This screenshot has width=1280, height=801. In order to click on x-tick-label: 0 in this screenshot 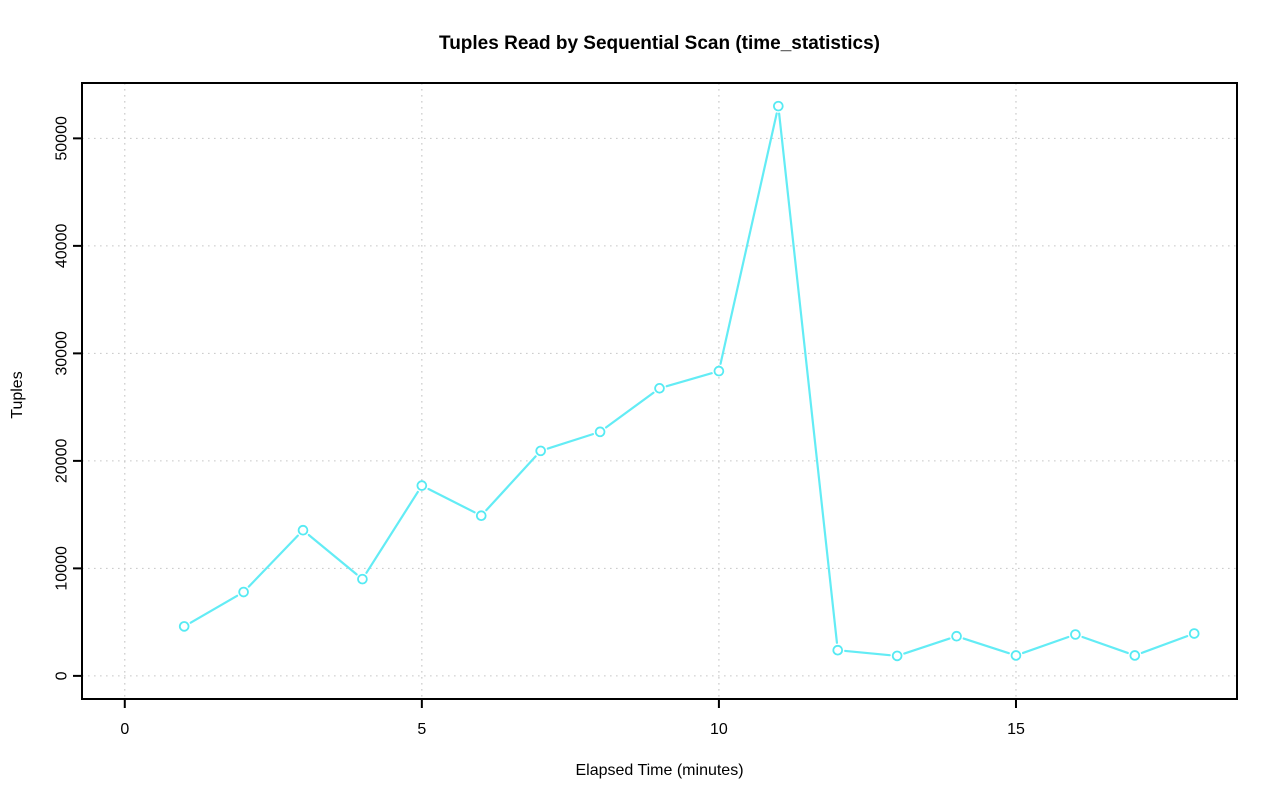, I will do `click(124, 729)`.